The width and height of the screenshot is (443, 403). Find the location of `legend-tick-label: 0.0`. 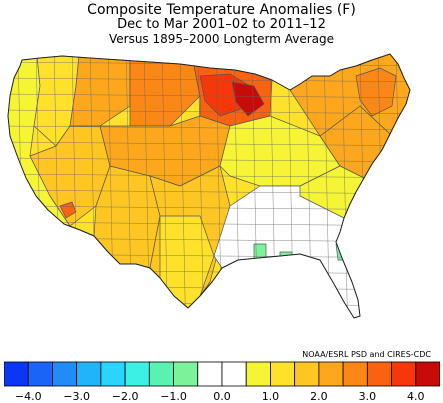

legend-tick-label: 0.0 is located at coordinates (222, 396).